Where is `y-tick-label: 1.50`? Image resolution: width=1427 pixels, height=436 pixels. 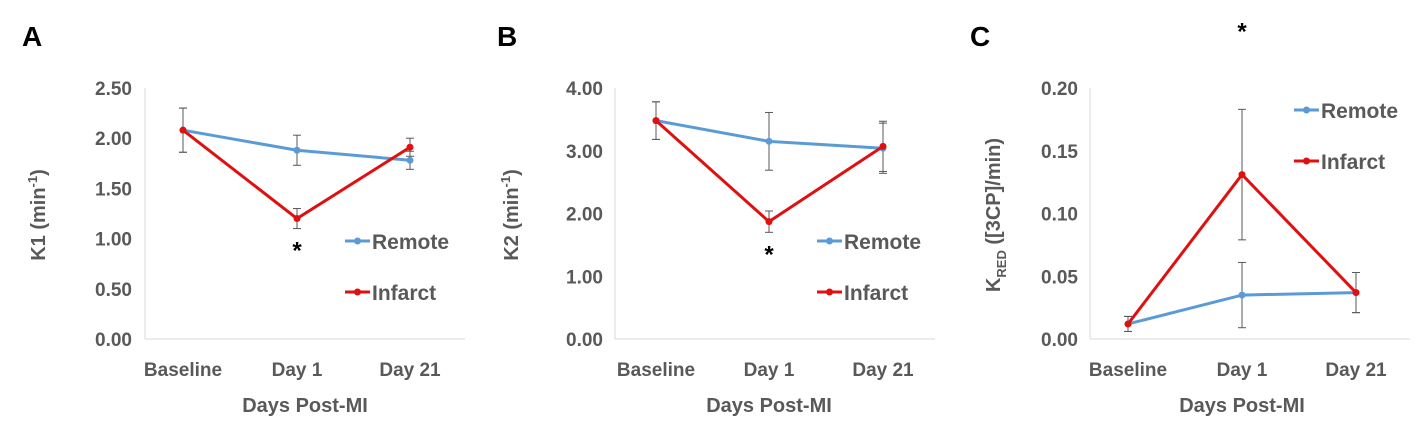
y-tick-label: 1.50 is located at coordinates (113, 189).